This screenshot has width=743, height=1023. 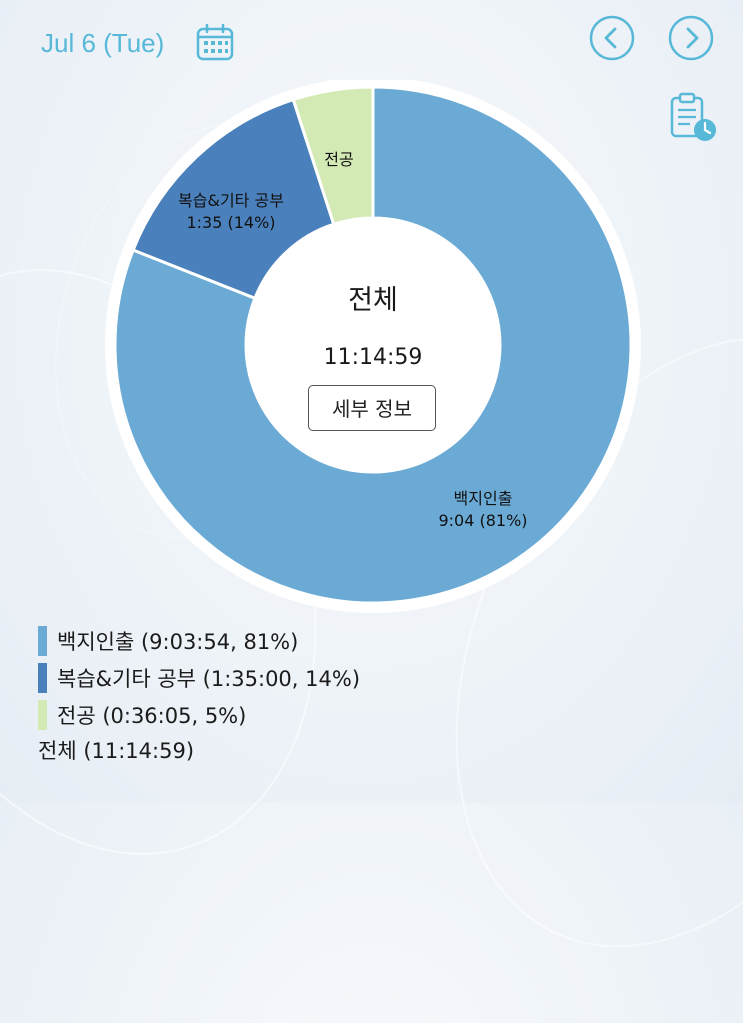 I want to click on slice-label-3: 전공, so click(x=339, y=160).